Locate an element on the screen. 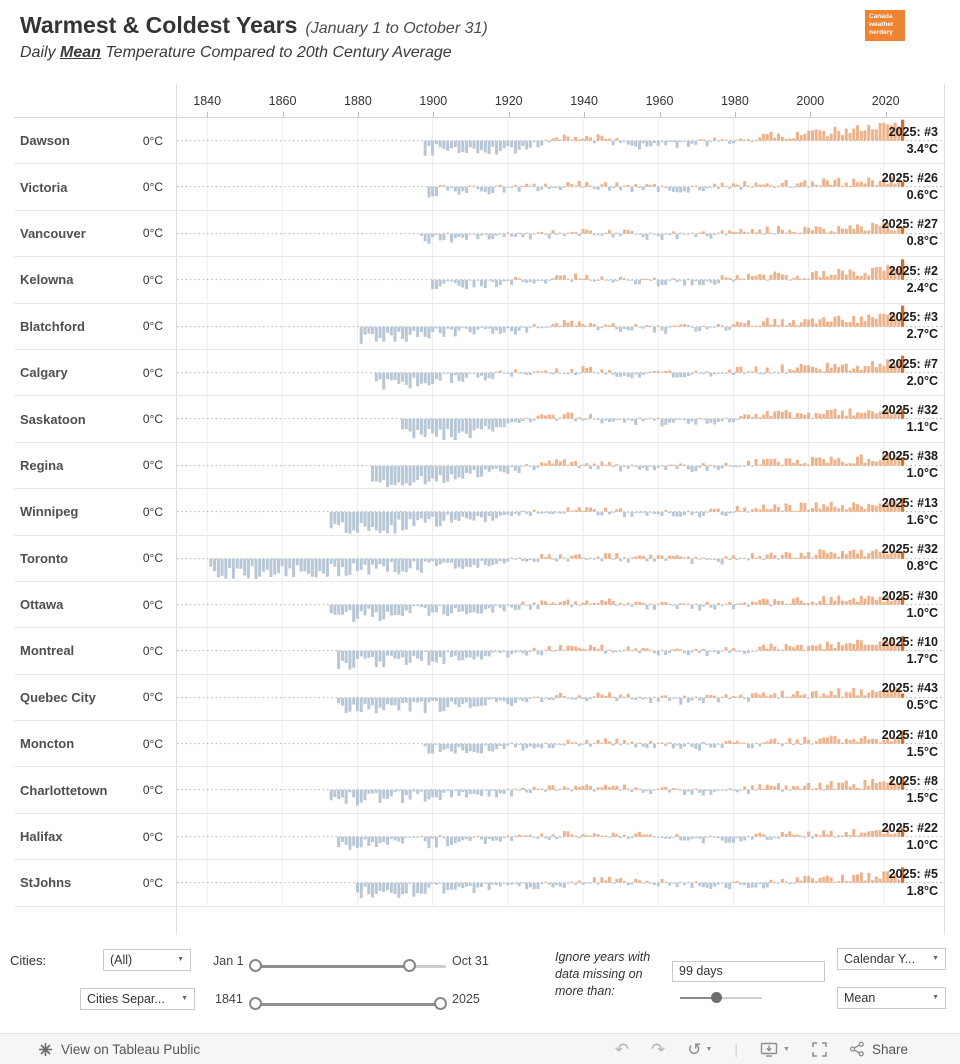 The height and width of the screenshot is (1064, 960). annotation-2025: 2025: #22 1.0°C is located at coordinates (910, 837).